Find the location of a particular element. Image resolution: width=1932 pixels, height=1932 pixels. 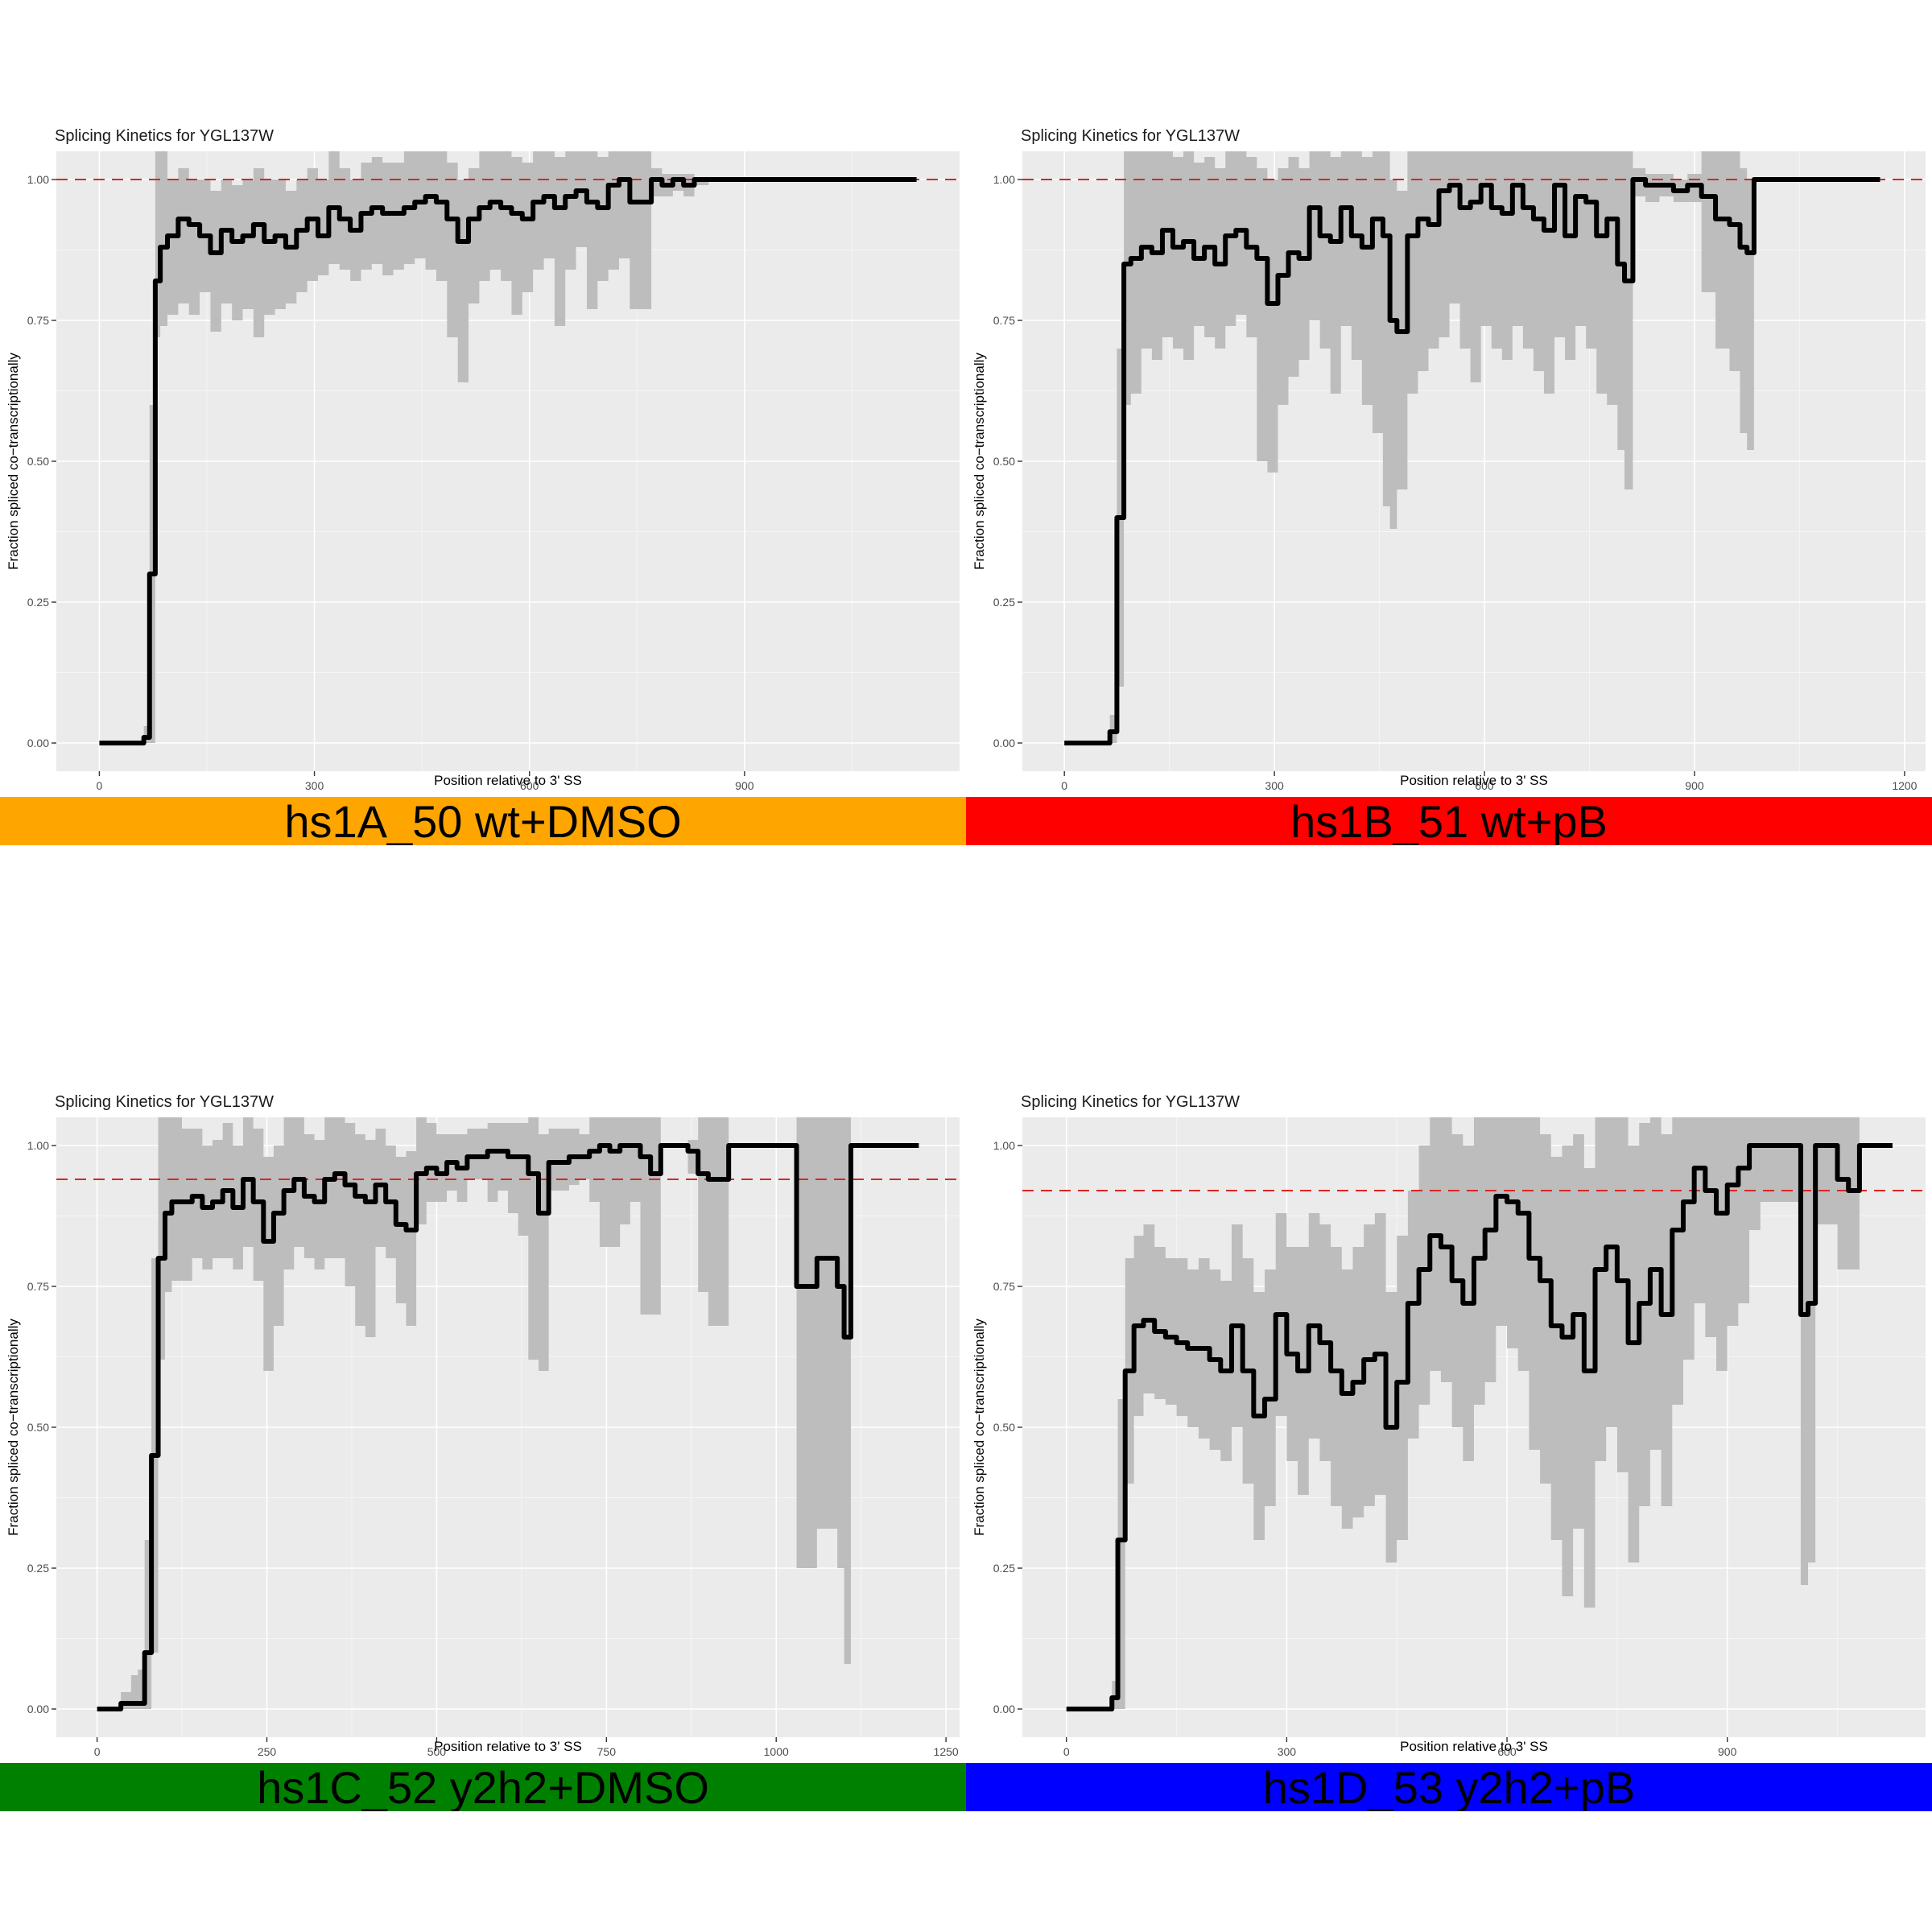

x-tick-label: 1200 is located at coordinates (1904, 785).